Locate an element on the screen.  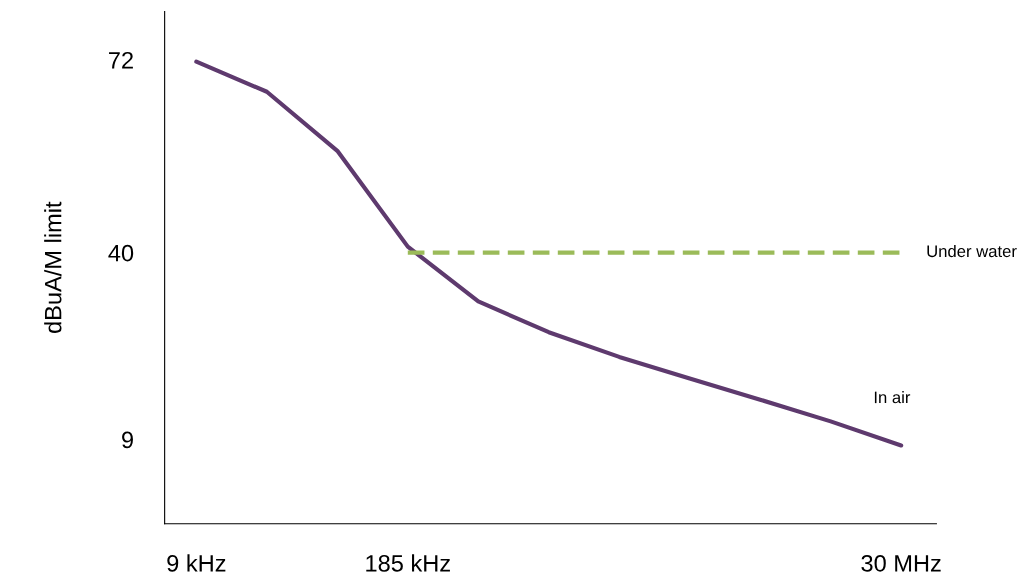
x-tick-label: 9 kHz is located at coordinates (196, 563).